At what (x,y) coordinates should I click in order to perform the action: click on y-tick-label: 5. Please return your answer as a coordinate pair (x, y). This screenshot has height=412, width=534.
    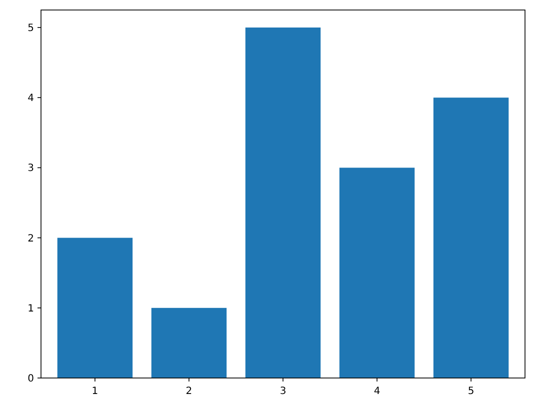
    Looking at the image, I should click on (31, 28).